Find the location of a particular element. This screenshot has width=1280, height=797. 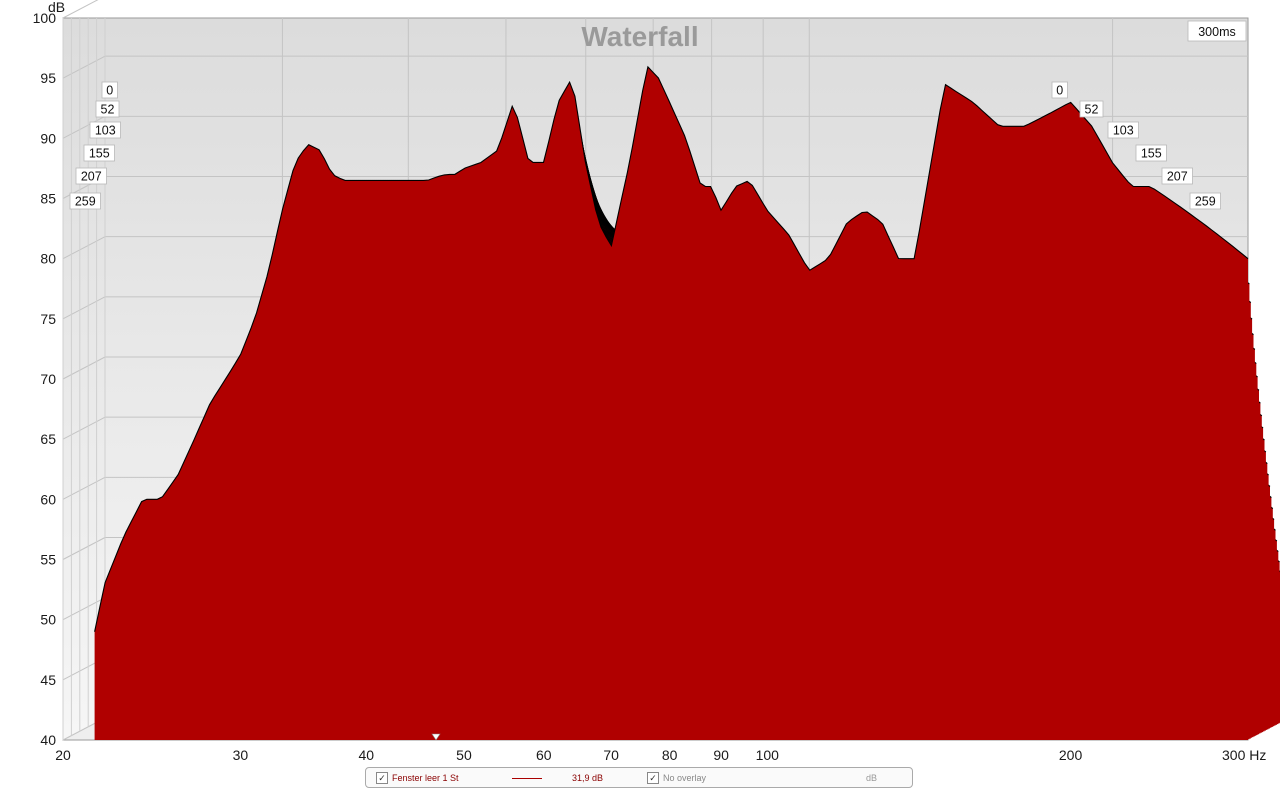

legend-series-line is located at coordinates (527, 778).